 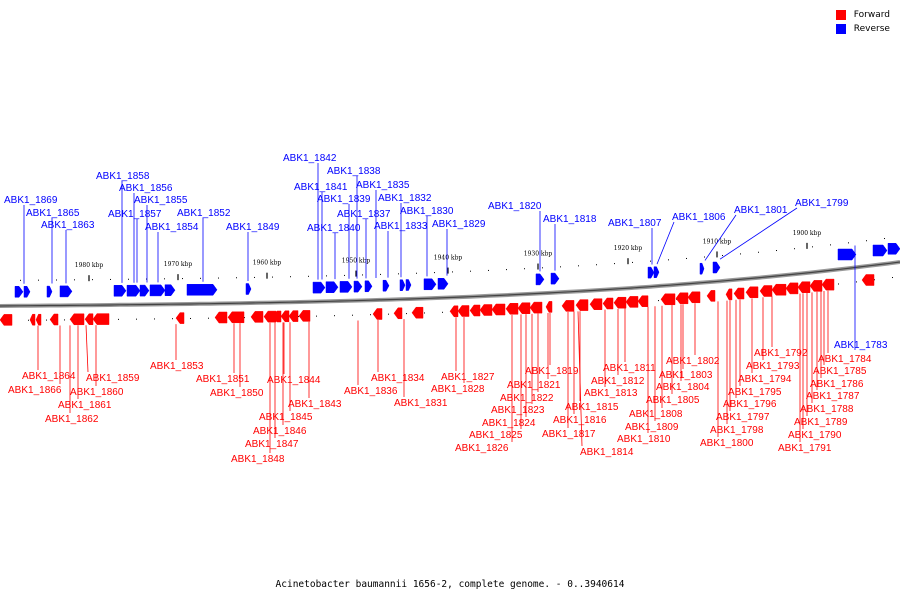 I want to click on reverse-gene-label: ABK1_1839, so click(x=344, y=199).